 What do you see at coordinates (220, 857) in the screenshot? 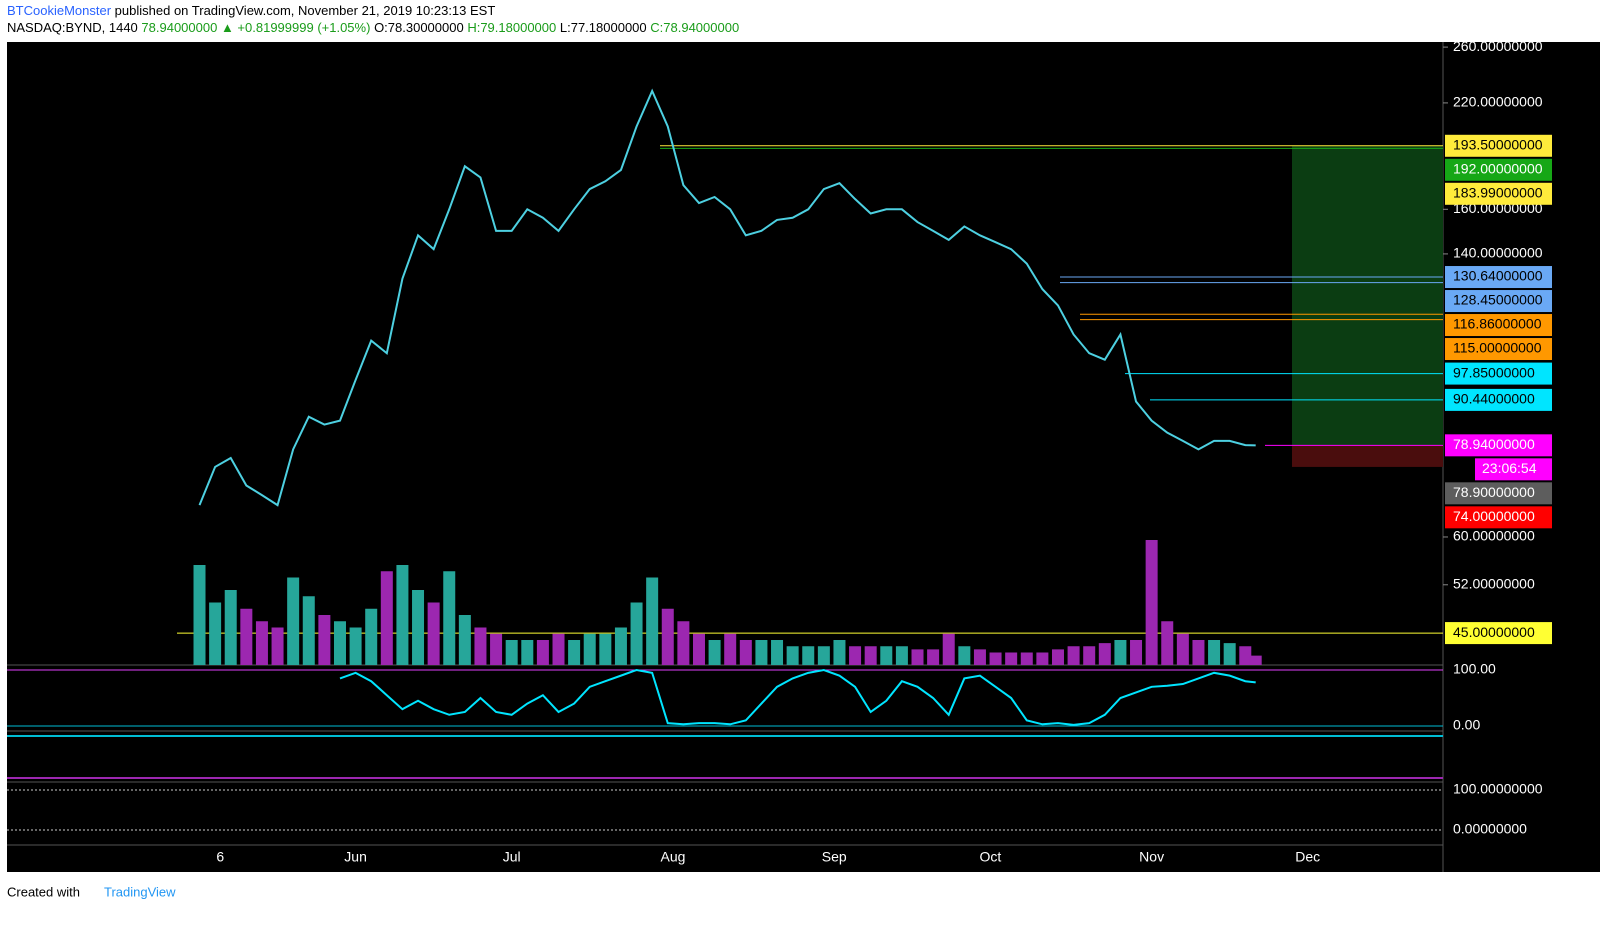
I see `x-tick-label: 6` at bounding box center [220, 857].